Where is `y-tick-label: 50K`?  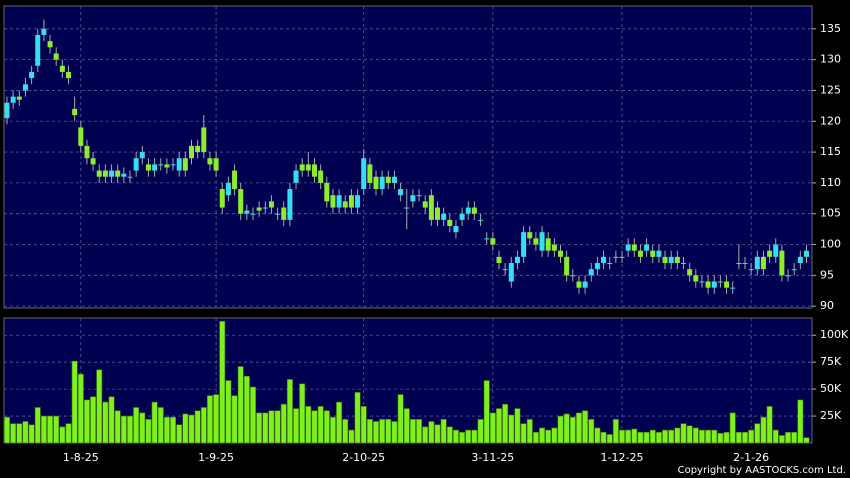
y-tick-label: 50K is located at coordinates (831, 388).